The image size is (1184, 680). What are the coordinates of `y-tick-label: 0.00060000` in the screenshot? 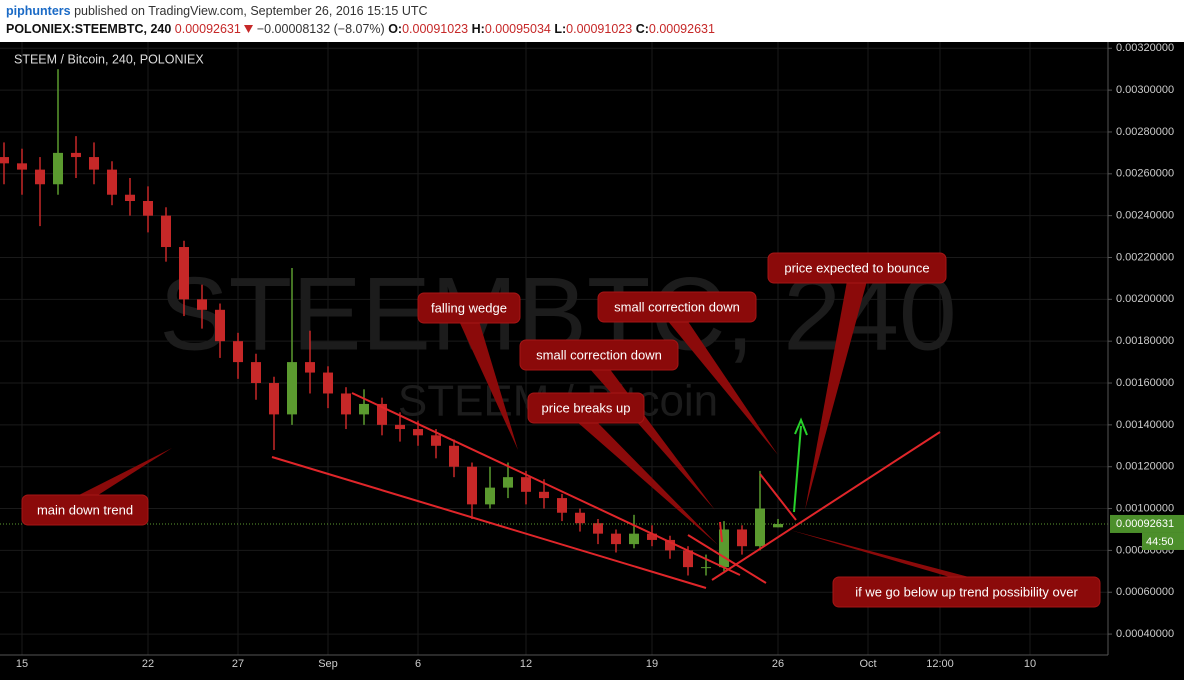 It's located at (1145, 592).